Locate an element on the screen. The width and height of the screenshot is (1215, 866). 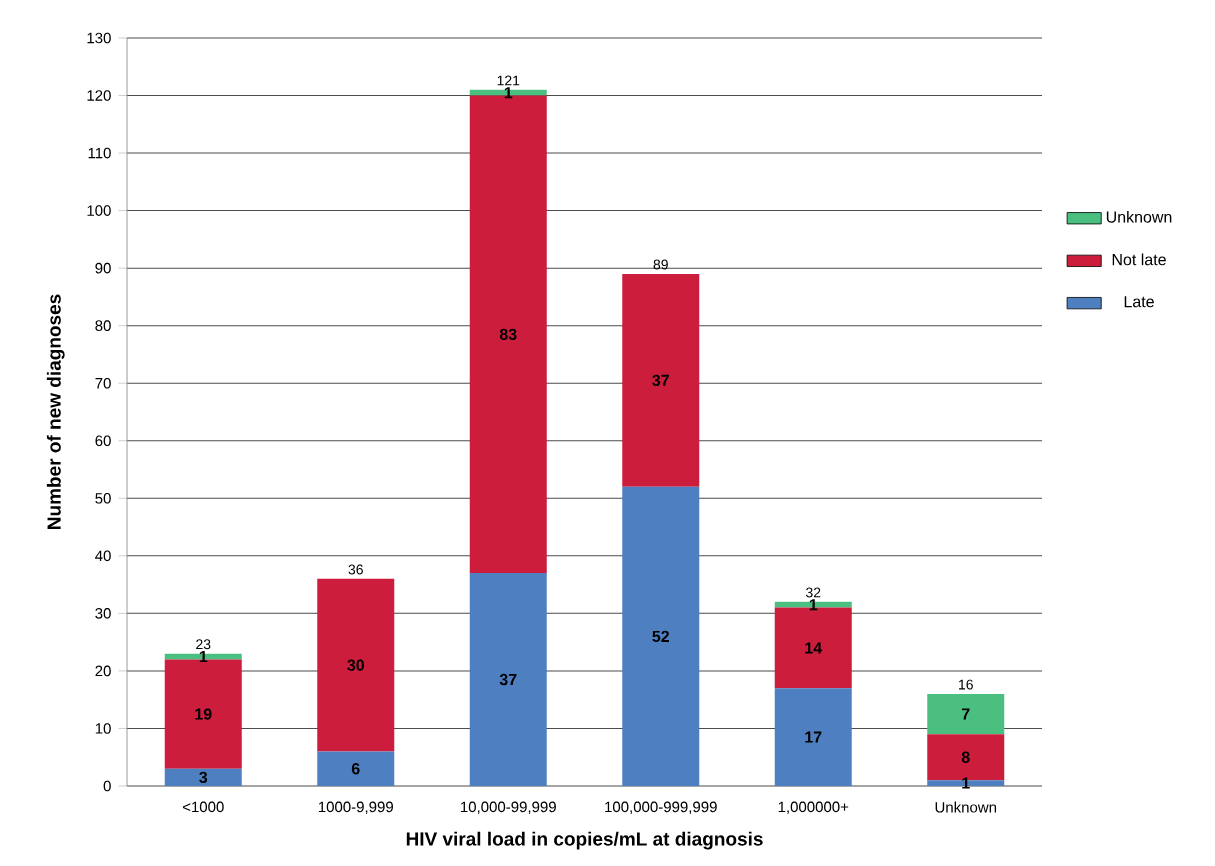
x-tick-label: 100,000-999,999 is located at coordinates (661, 807).